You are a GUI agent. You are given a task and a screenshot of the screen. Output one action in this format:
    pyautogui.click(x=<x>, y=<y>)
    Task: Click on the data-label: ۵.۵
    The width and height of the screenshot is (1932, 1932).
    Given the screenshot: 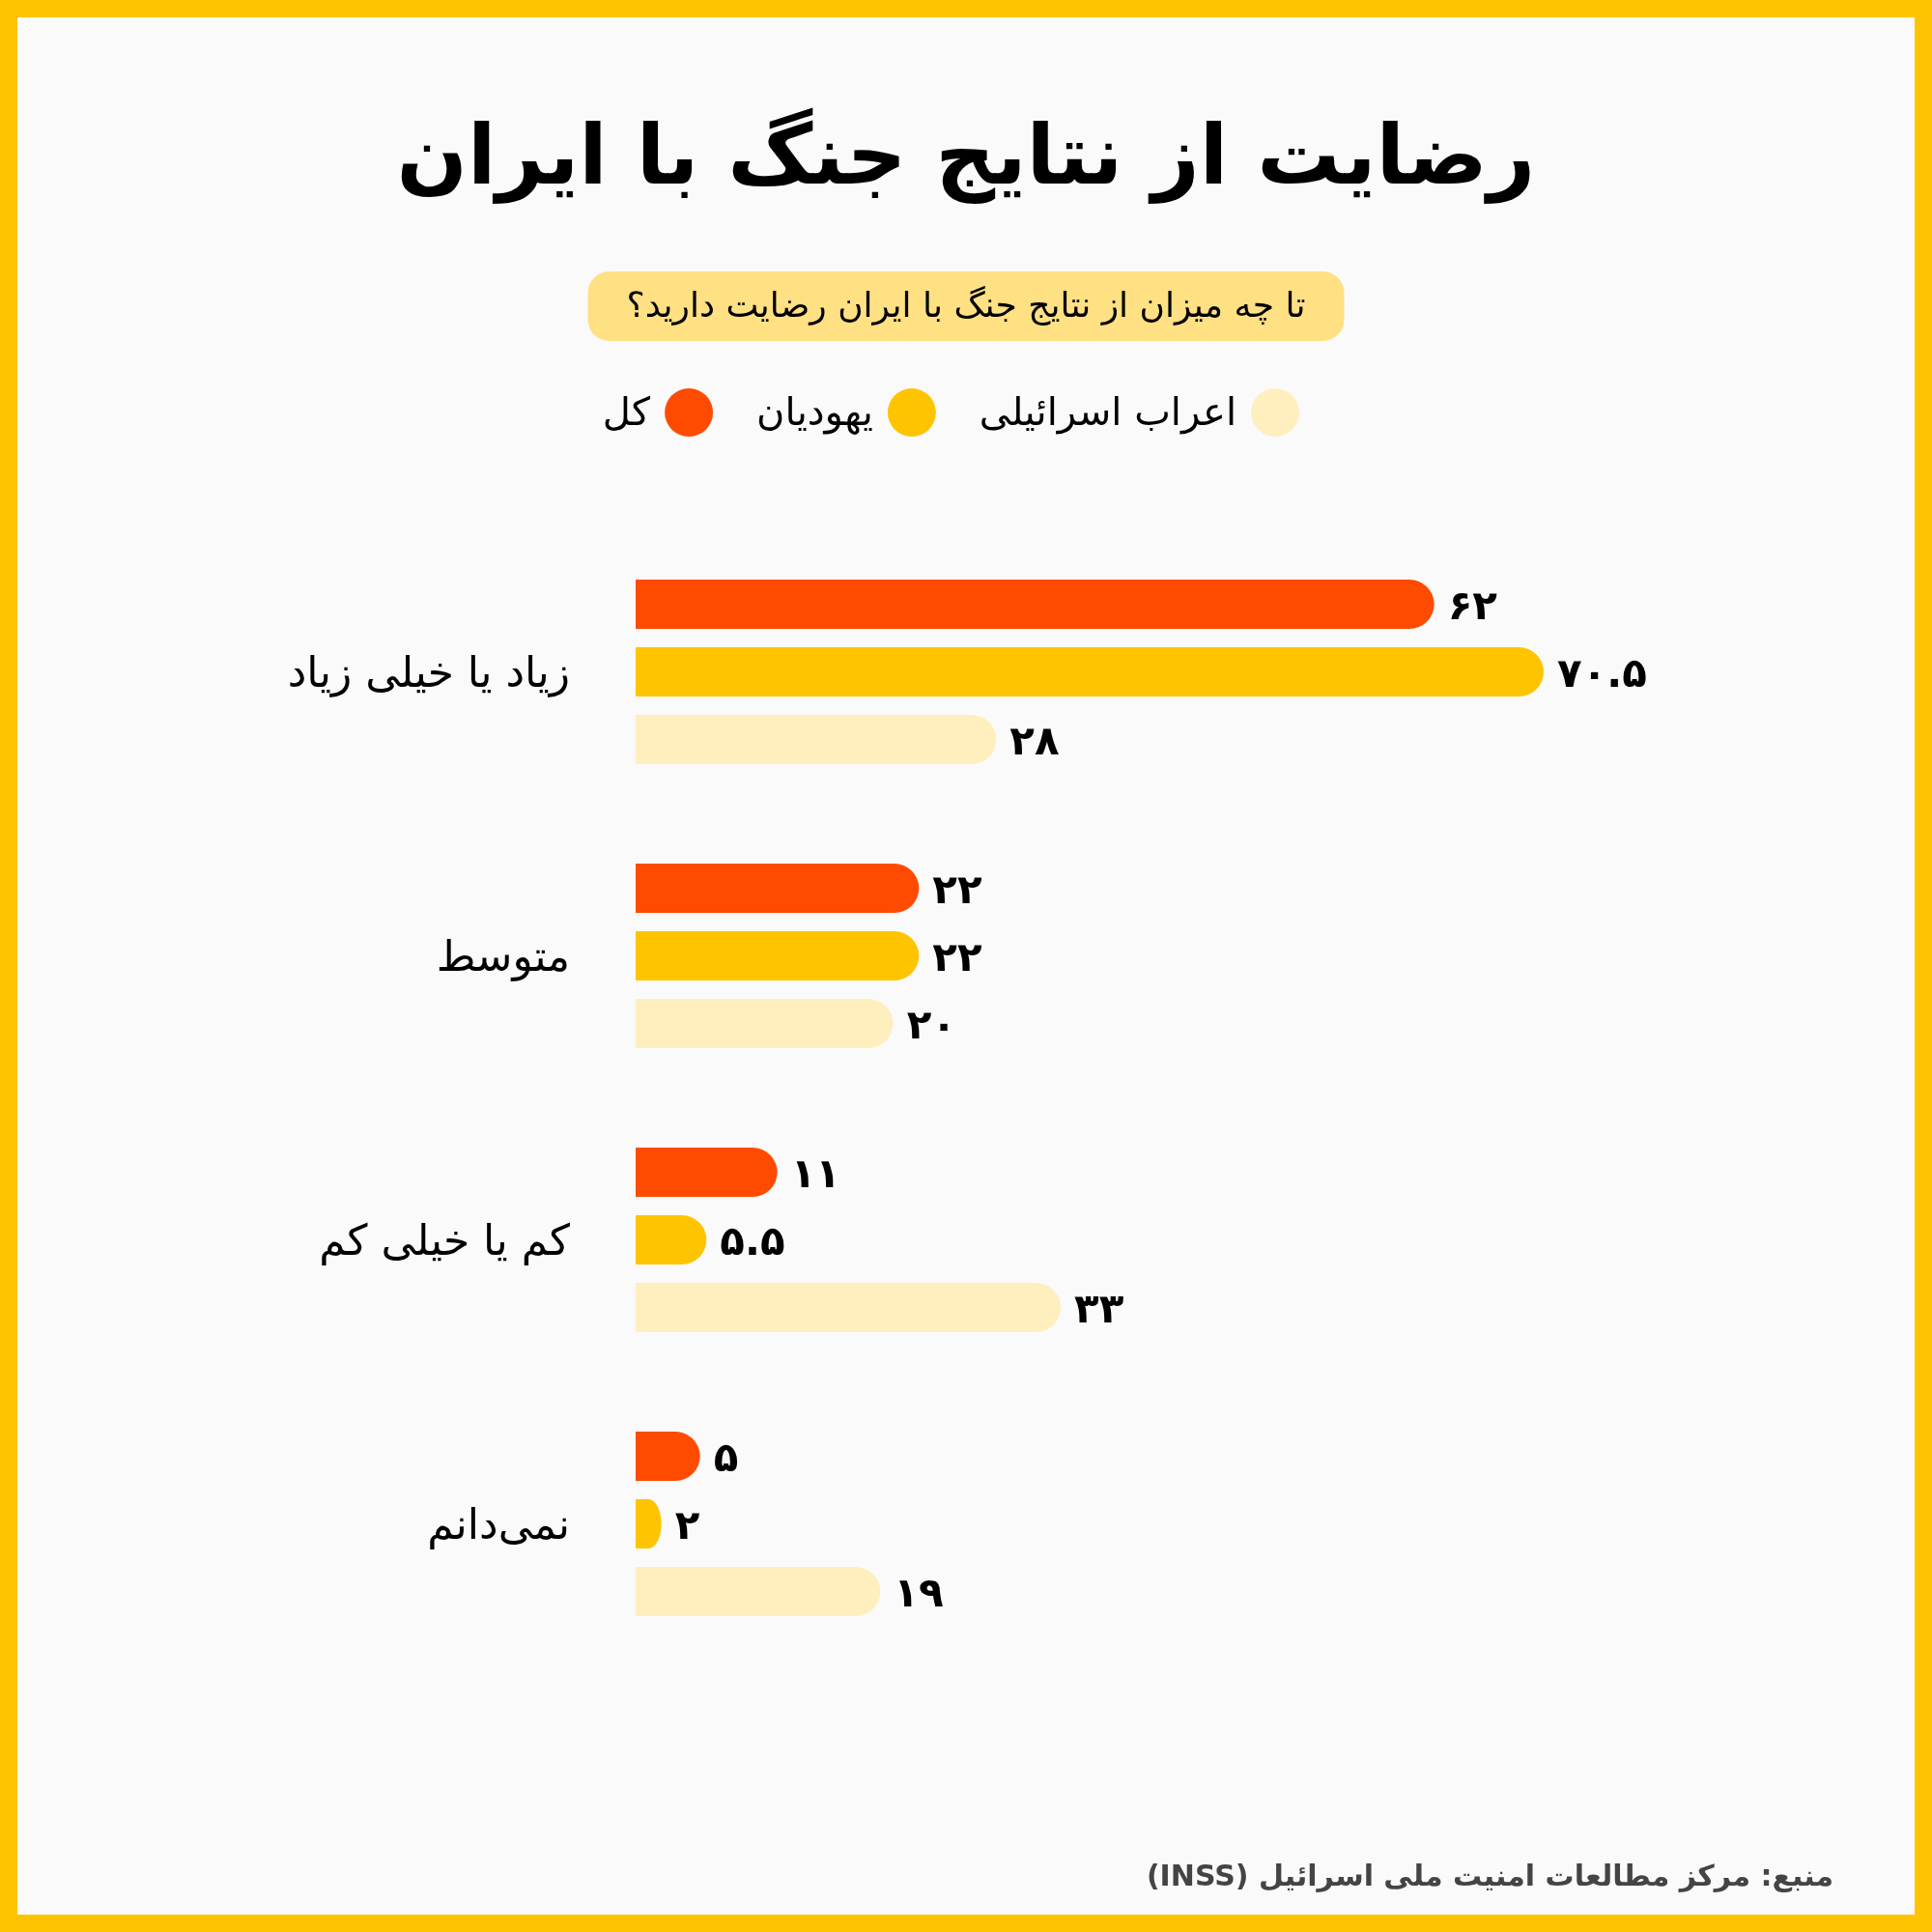 What is the action you would take?
    pyautogui.click(x=752, y=1240)
    